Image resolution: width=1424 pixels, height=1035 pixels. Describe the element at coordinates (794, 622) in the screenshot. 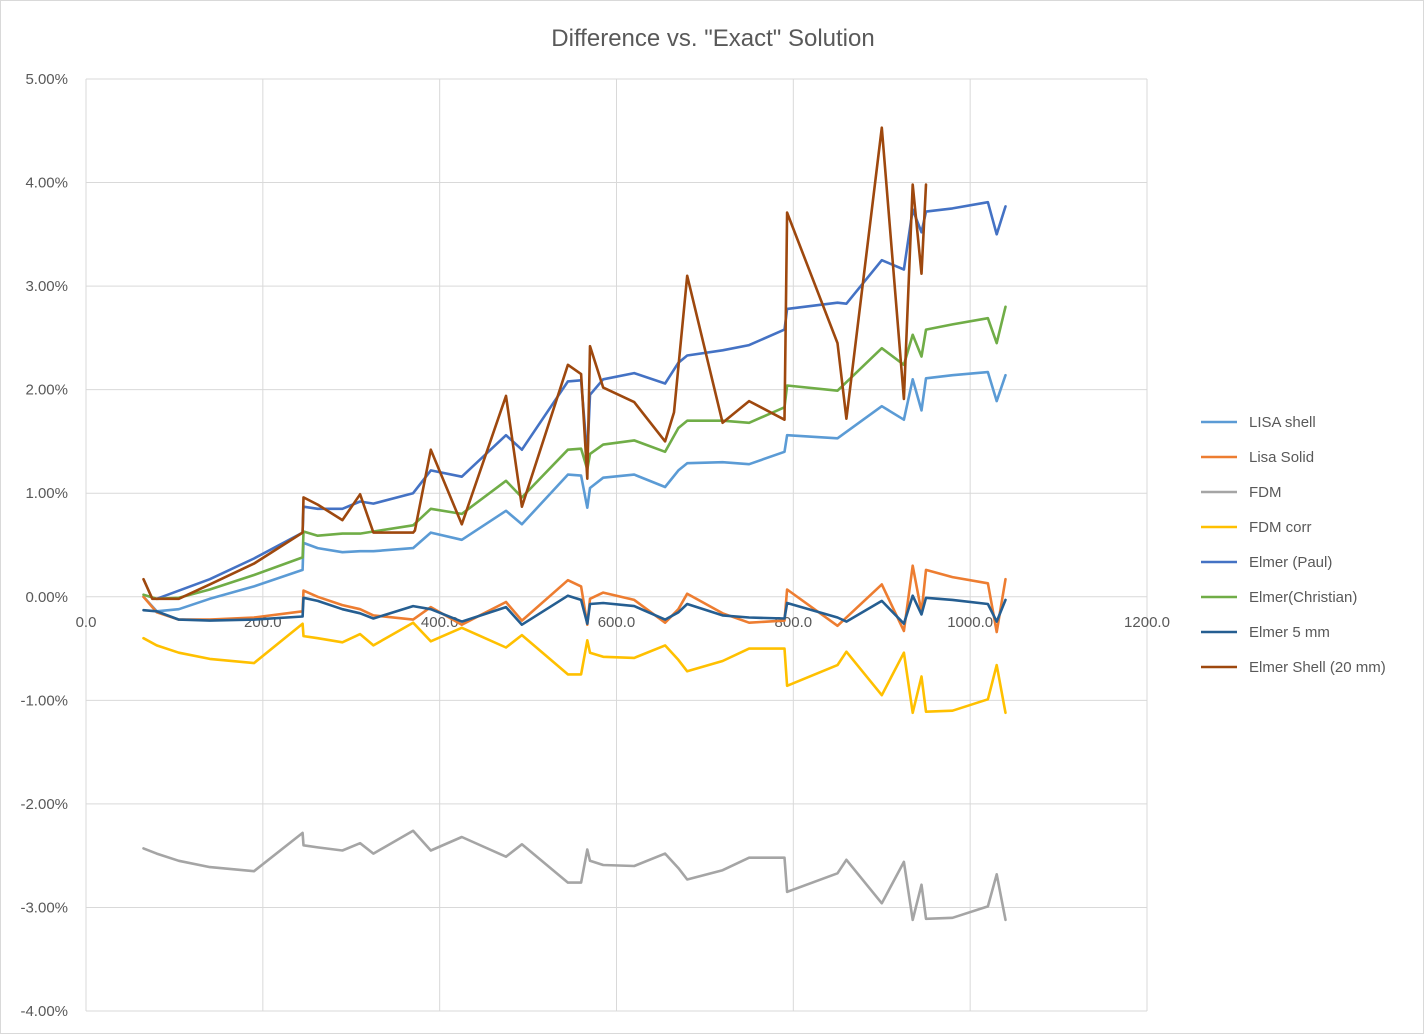

I see `x-tick-label: 800.0` at that location.